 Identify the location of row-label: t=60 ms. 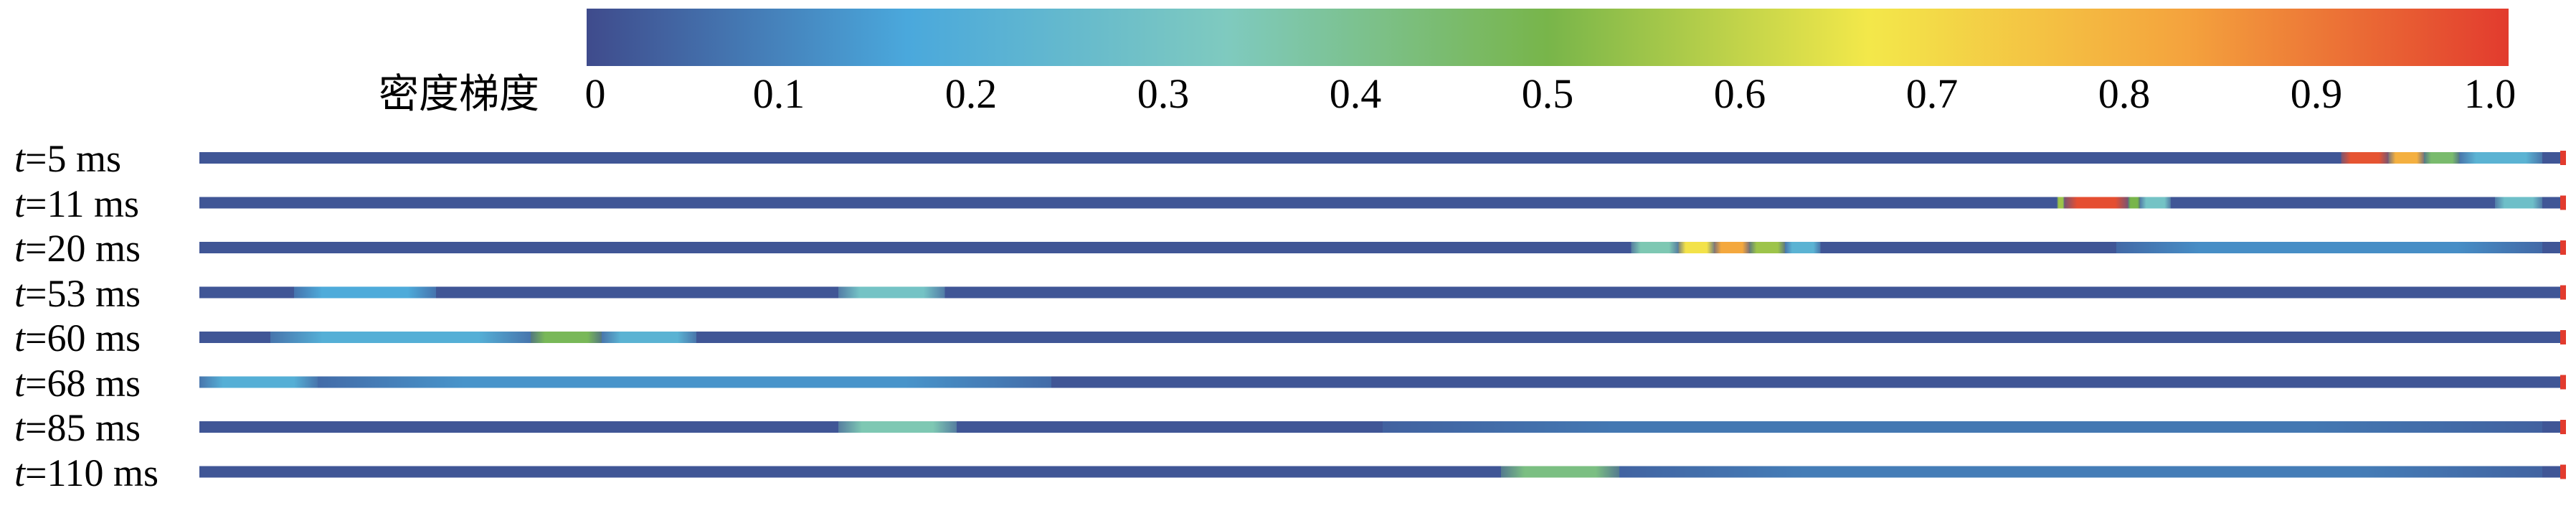
(77, 338).